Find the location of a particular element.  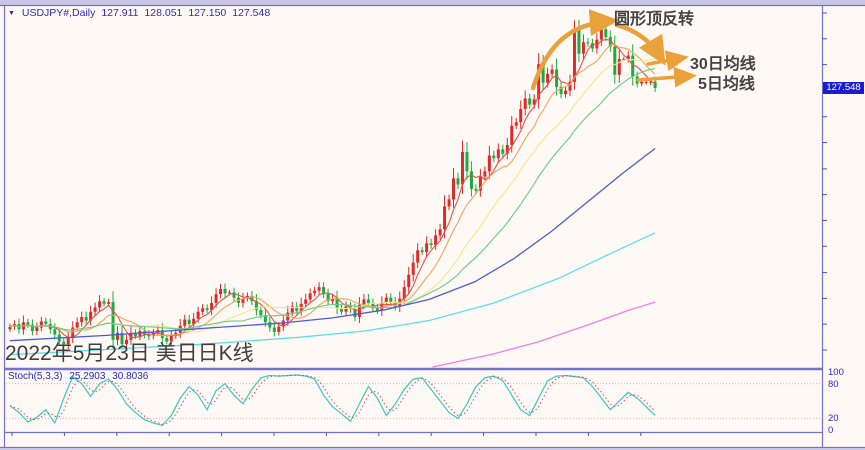

current-price-badge: 127.548 is located at coordinates (843, 88).